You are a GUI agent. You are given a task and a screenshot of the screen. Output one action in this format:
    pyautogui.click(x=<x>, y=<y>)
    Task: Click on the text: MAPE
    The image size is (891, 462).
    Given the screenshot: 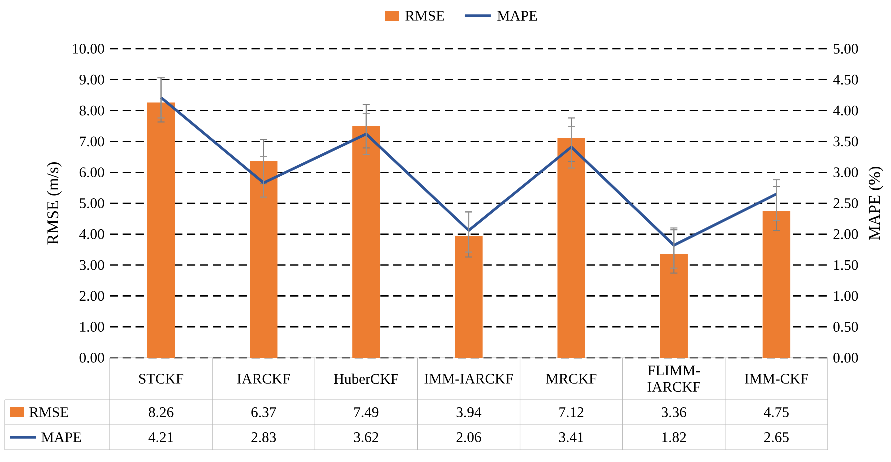 What is the action you would take?
    pyautogui.click(x=62, y=437)
    